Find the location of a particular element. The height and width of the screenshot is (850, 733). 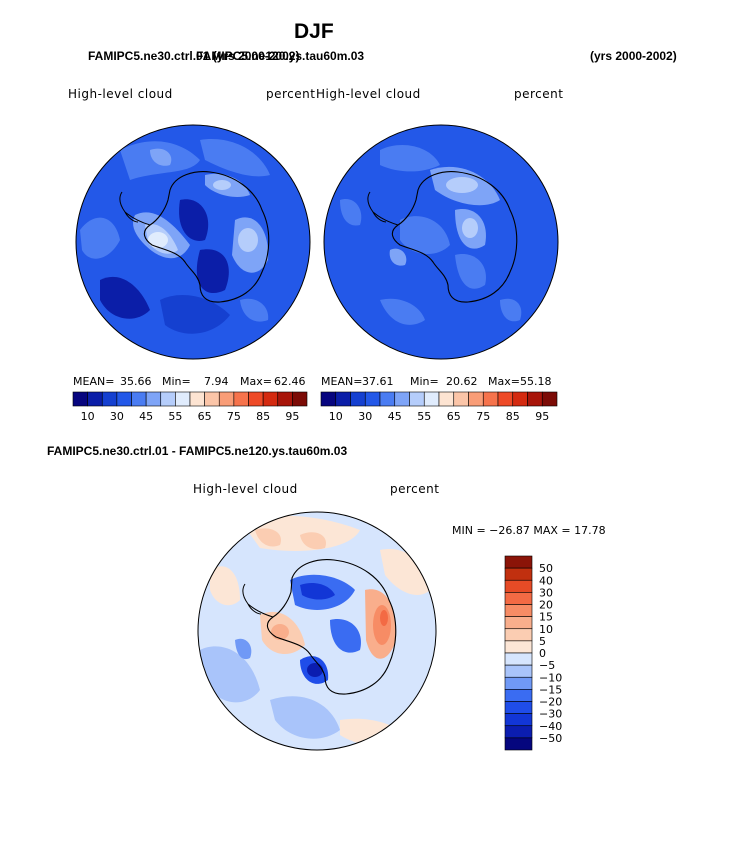

case-label-left-b: FAMIPC5.ne120.ys.tau60m.03 is located at coordinates (280, 56).